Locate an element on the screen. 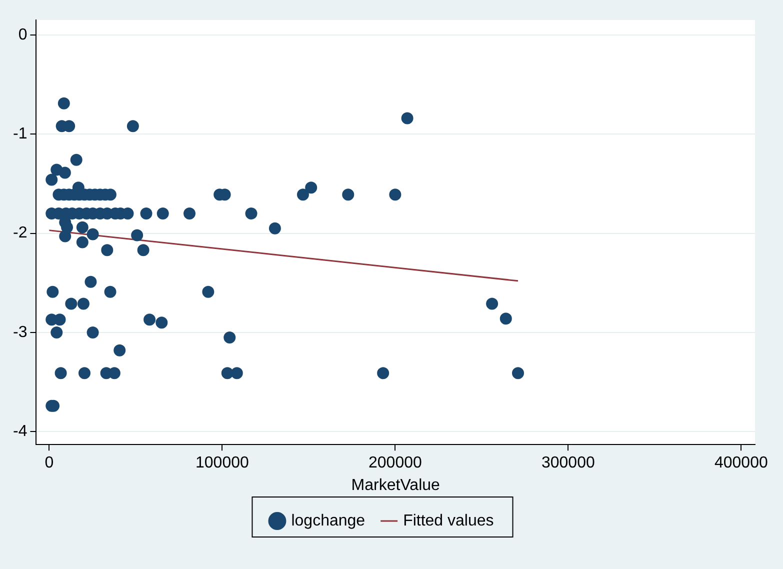 The height and width of the screenshot is (569, 783). x-tick-label: 100000 is located at coordinates (222, 463).